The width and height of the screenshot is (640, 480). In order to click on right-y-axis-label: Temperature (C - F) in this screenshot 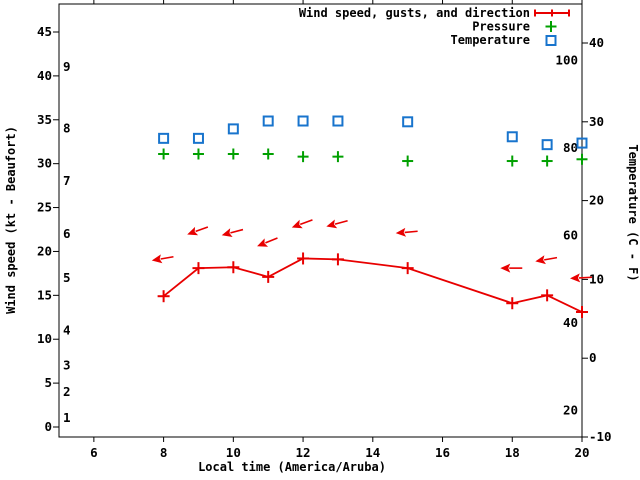, I will do `click(633, 212)`.